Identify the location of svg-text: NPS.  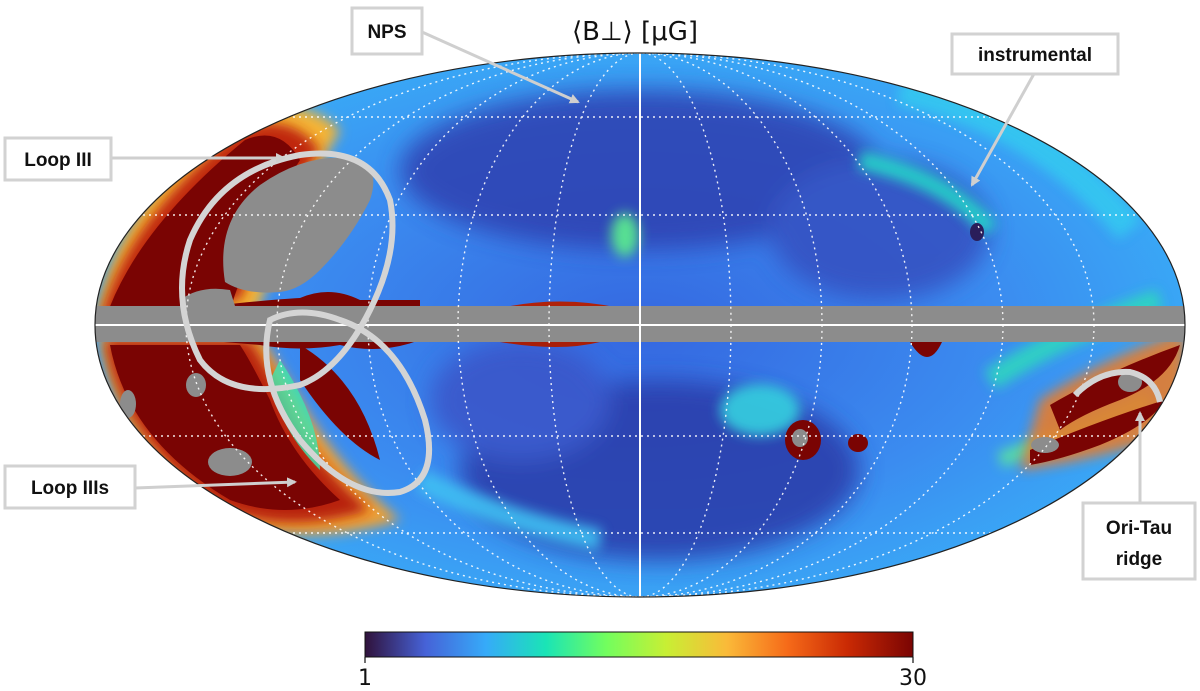
(386, 32).